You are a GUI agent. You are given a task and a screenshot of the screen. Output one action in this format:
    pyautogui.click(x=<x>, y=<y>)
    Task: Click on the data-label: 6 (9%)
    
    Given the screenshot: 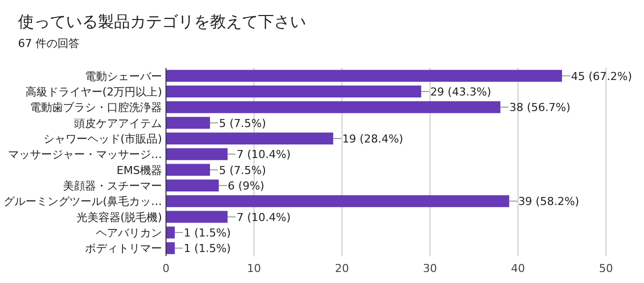 What is the action you would take?
    pyautogui.click(x=246, y=186)
    